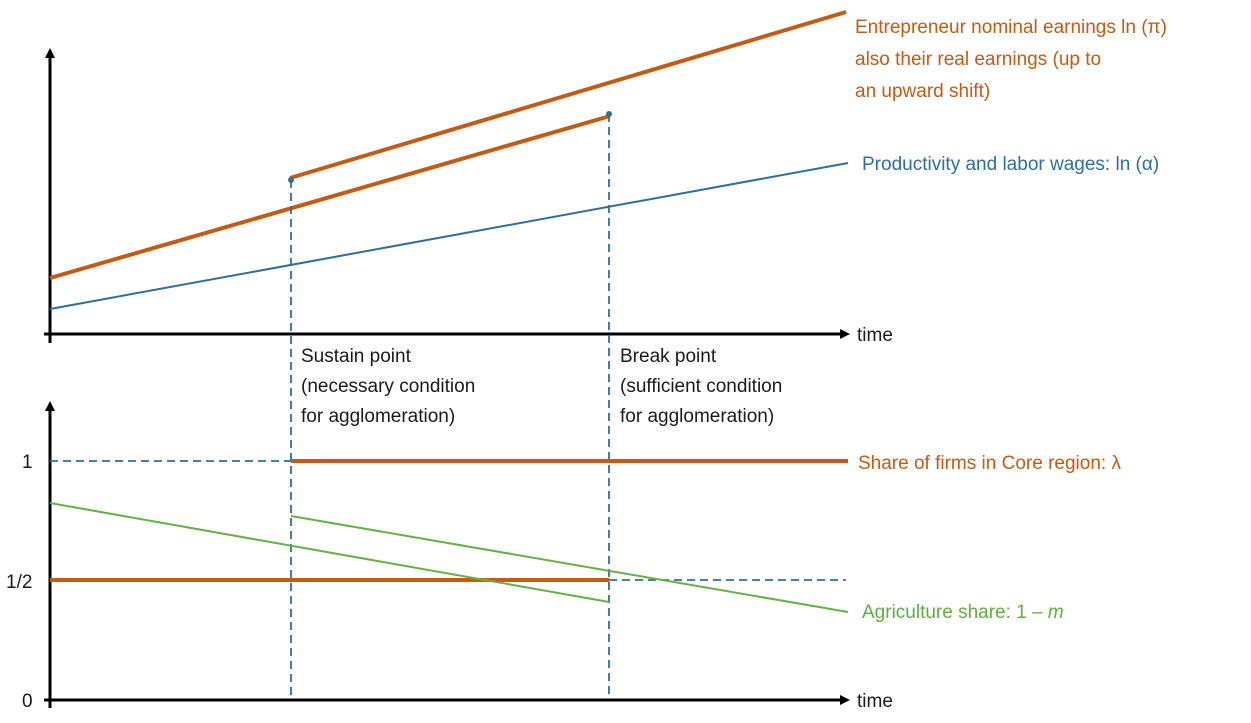 Image resolution: width=1251 pixels, height=723 pixels. I want to click on bottom-x-axis-label: time, so click(875, 701).